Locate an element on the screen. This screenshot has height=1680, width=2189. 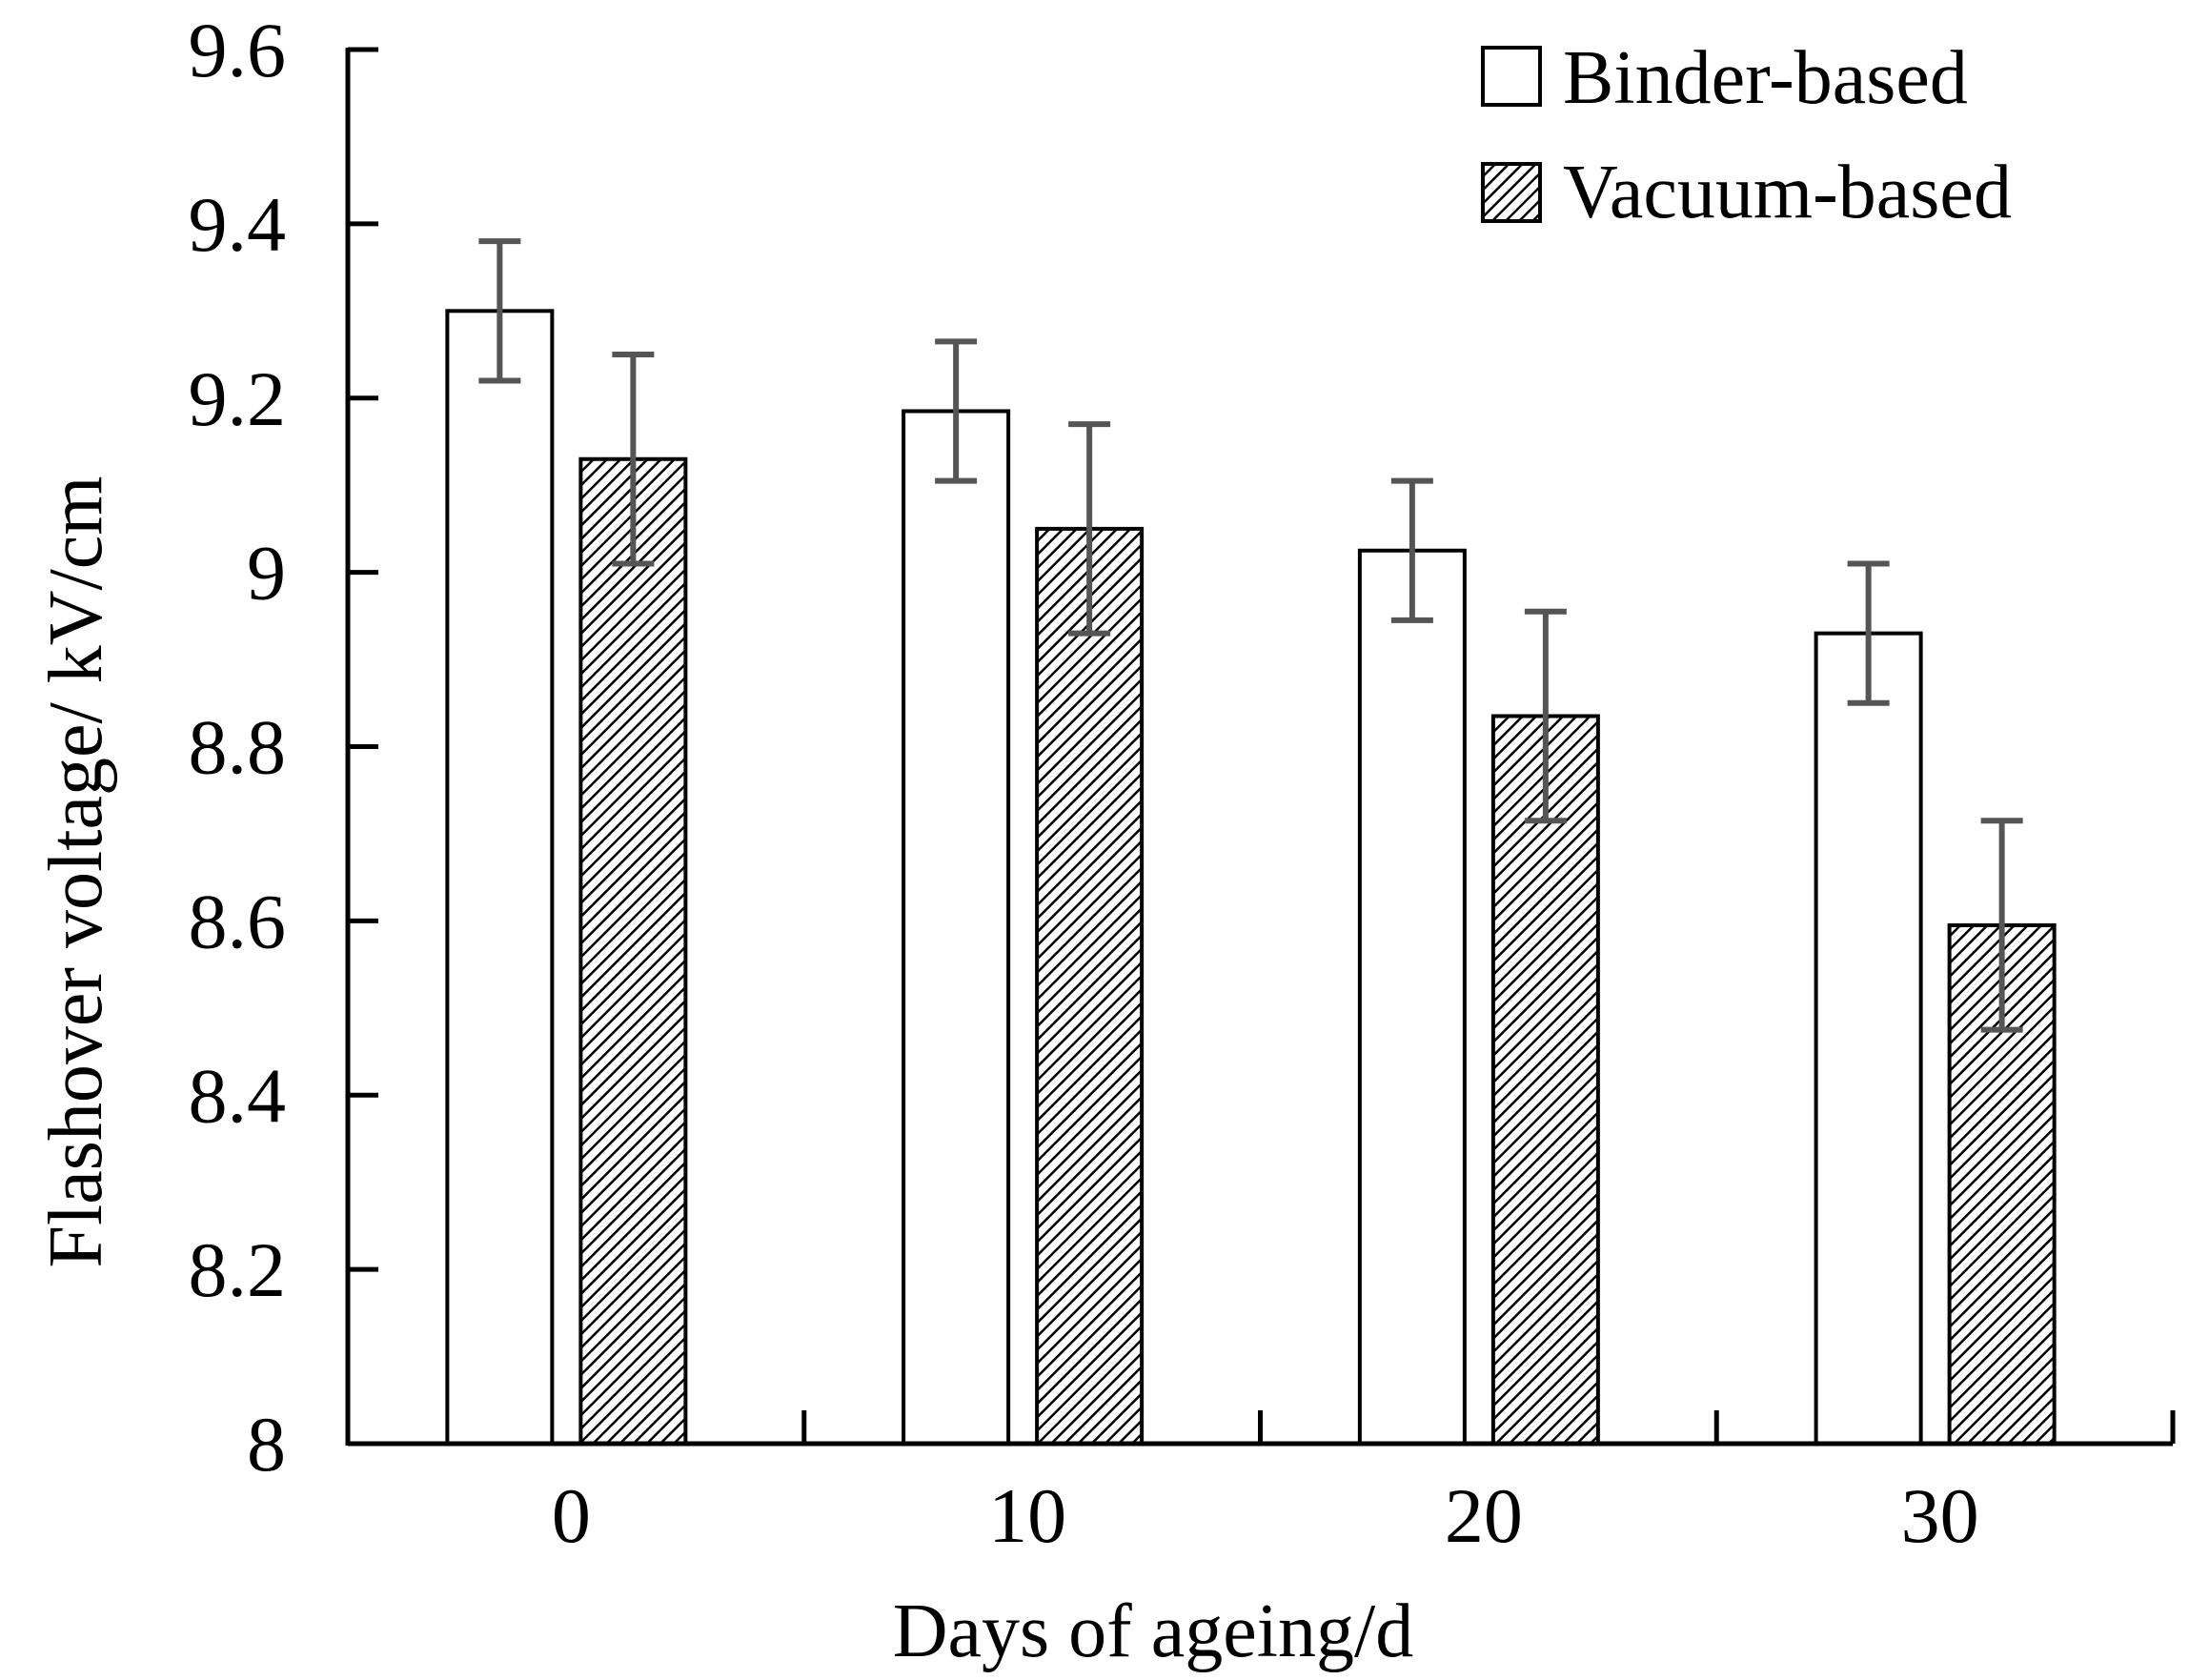
x-categories-group: 0 10 20 30 is located at coordinates (1265, 1515).